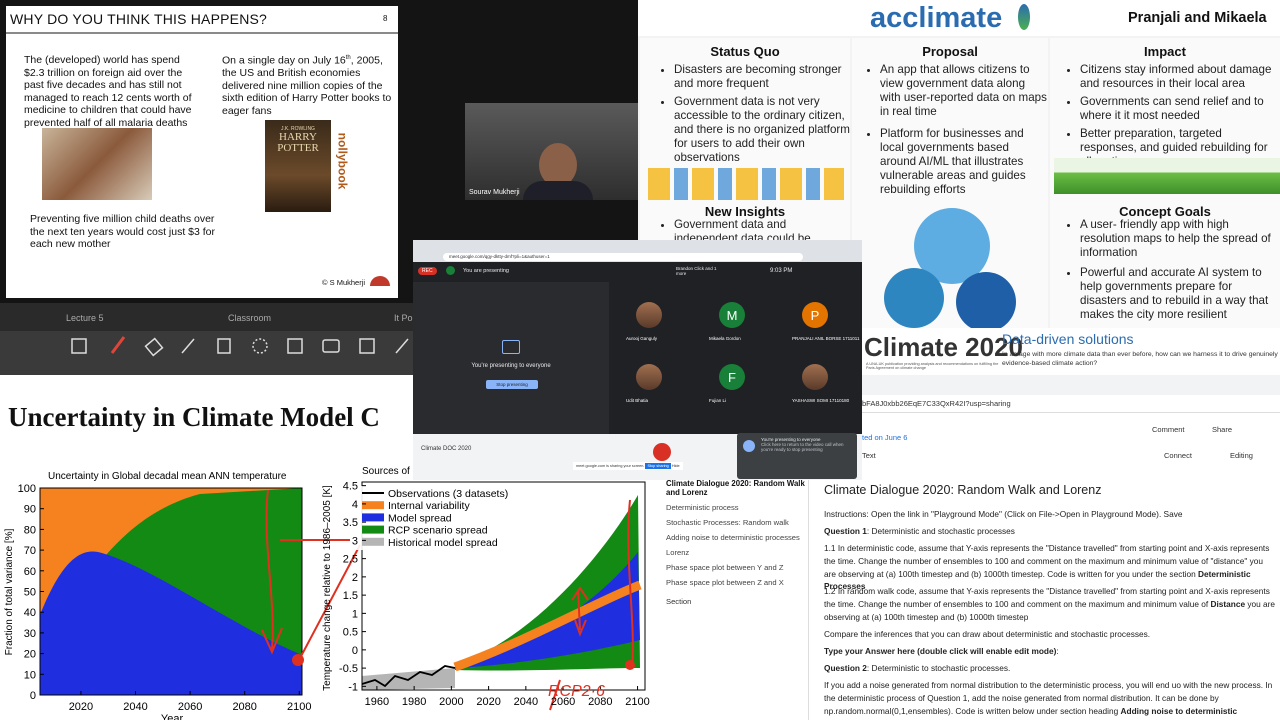 The width and height of the screenshot is (1280, 720). What do you see at coordinates (658, 466) in the screenshot?
I see `share-stop: Stop sharing` at bounding box center [658, 466].